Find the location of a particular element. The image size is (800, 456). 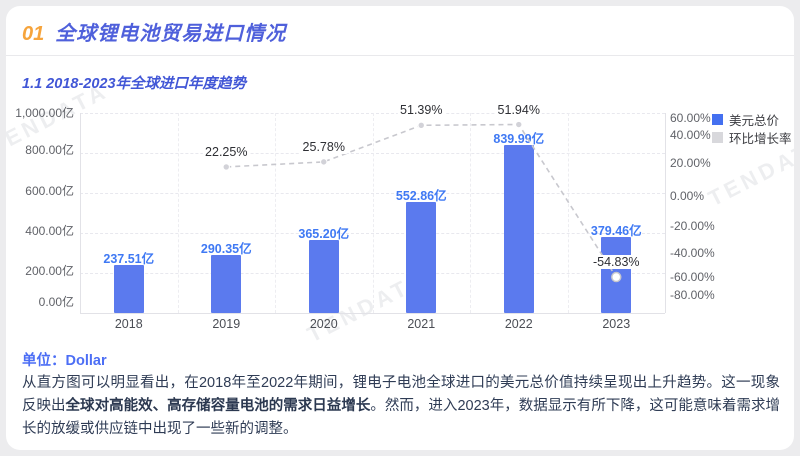

left-axis-tick: 400.00亿 is located at coordinates (49, 231).